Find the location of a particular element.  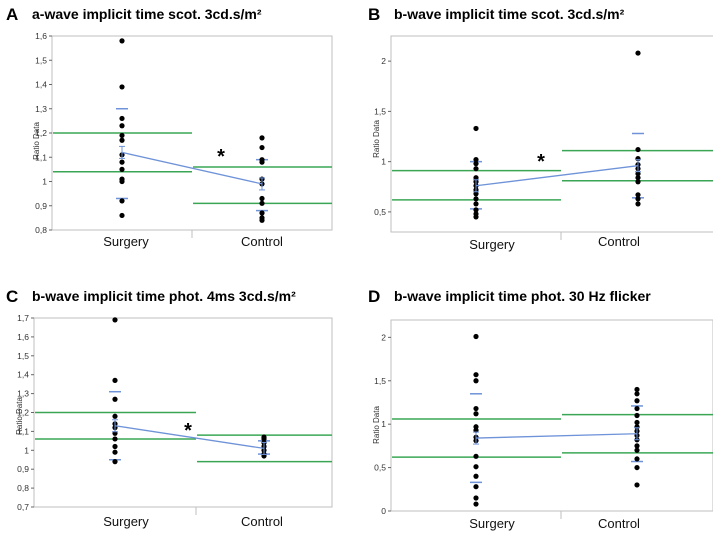

y-tick-label: 1,2 is located at coordinates (23, 413).